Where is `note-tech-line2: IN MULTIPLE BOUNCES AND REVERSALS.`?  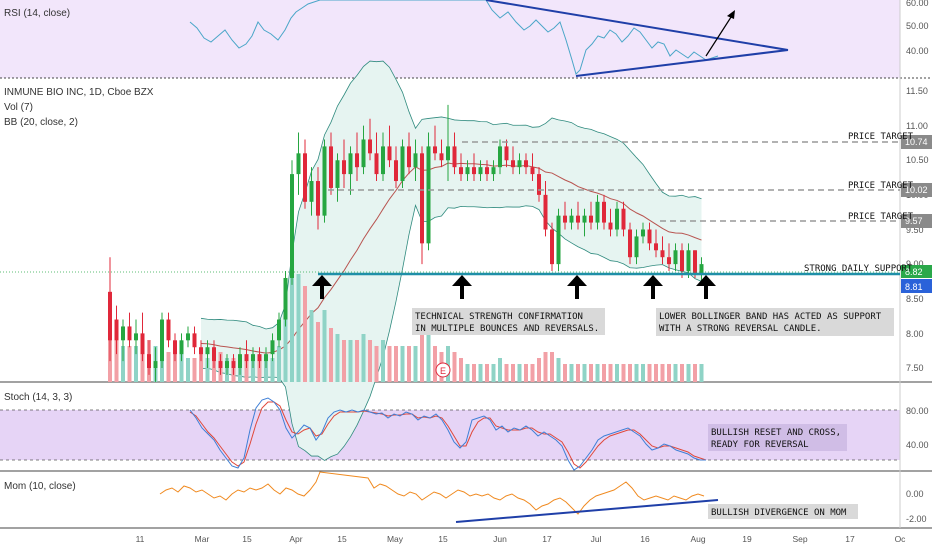 note-tech-line2: IN MULTIPLE BOUNCES AND REVERSALS. is located at coordinates (507, 329).